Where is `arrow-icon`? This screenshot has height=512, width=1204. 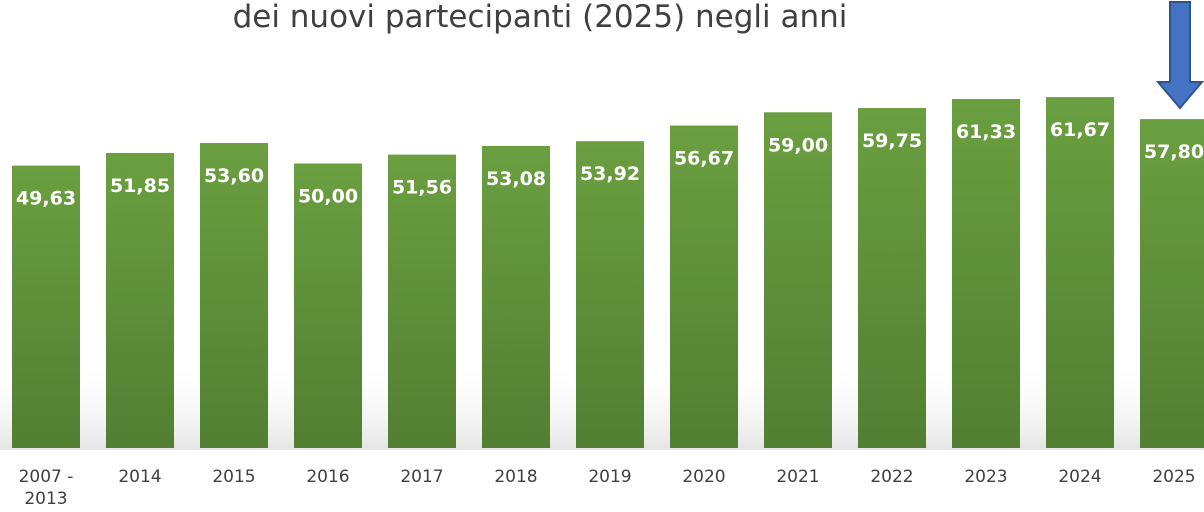 arrow-icon is located at coordinates (1179, 55).